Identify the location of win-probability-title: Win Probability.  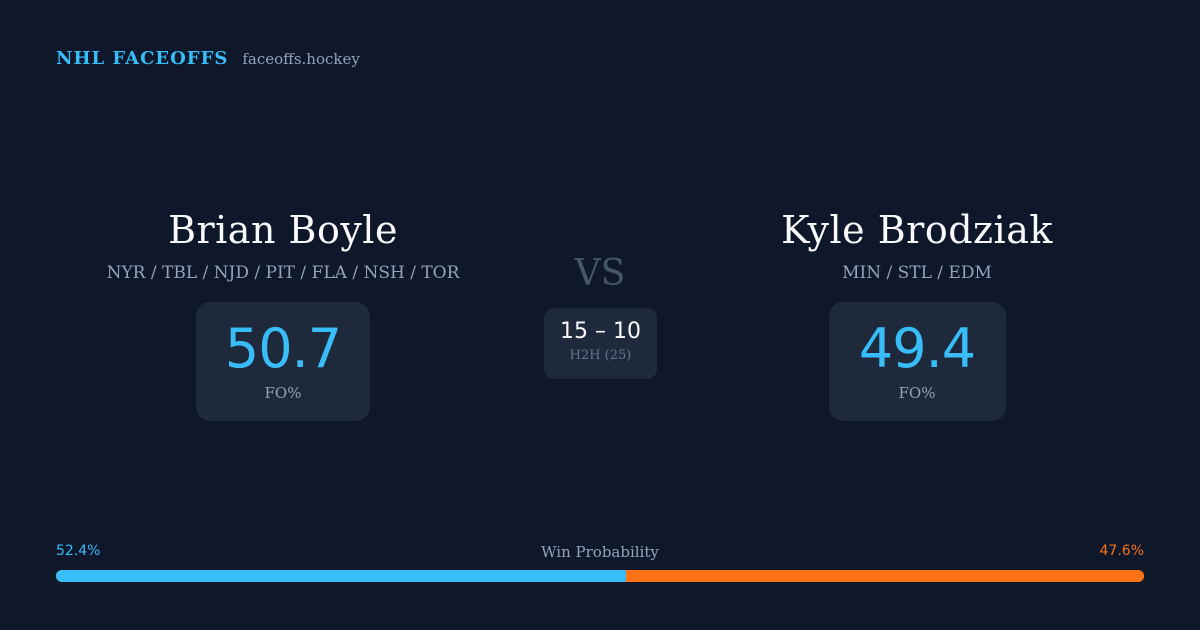
(600, 552).